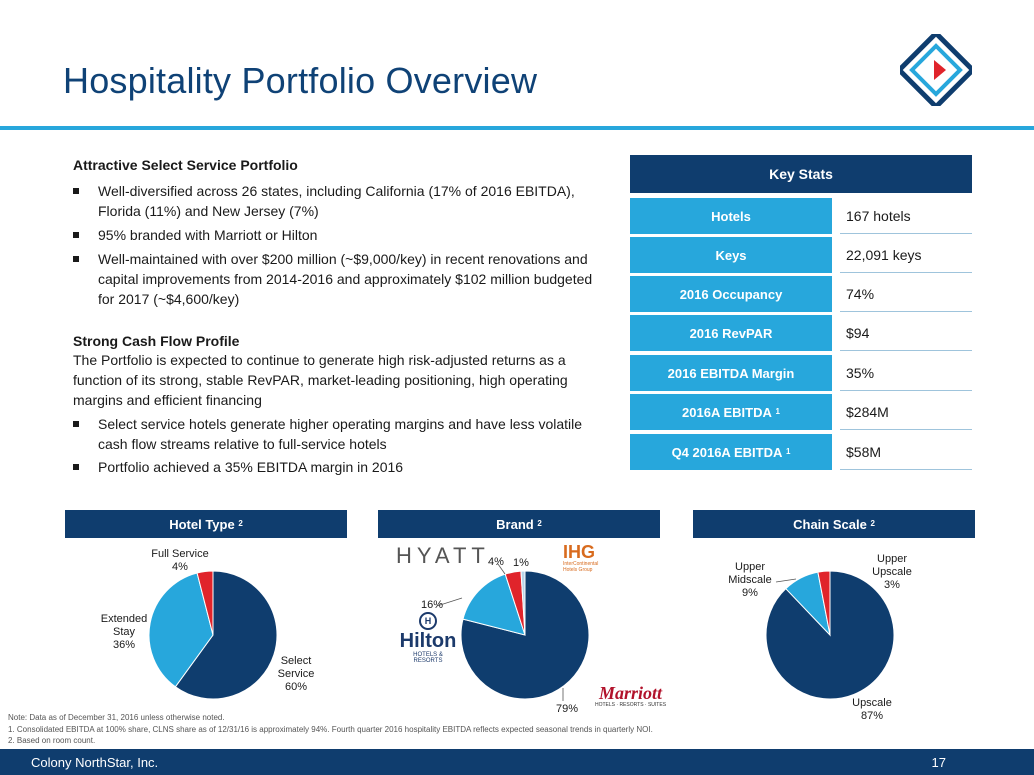  Describe the element at coordinates (892, 585) in the screenshot. I see `label-pct: 3%` at that location.